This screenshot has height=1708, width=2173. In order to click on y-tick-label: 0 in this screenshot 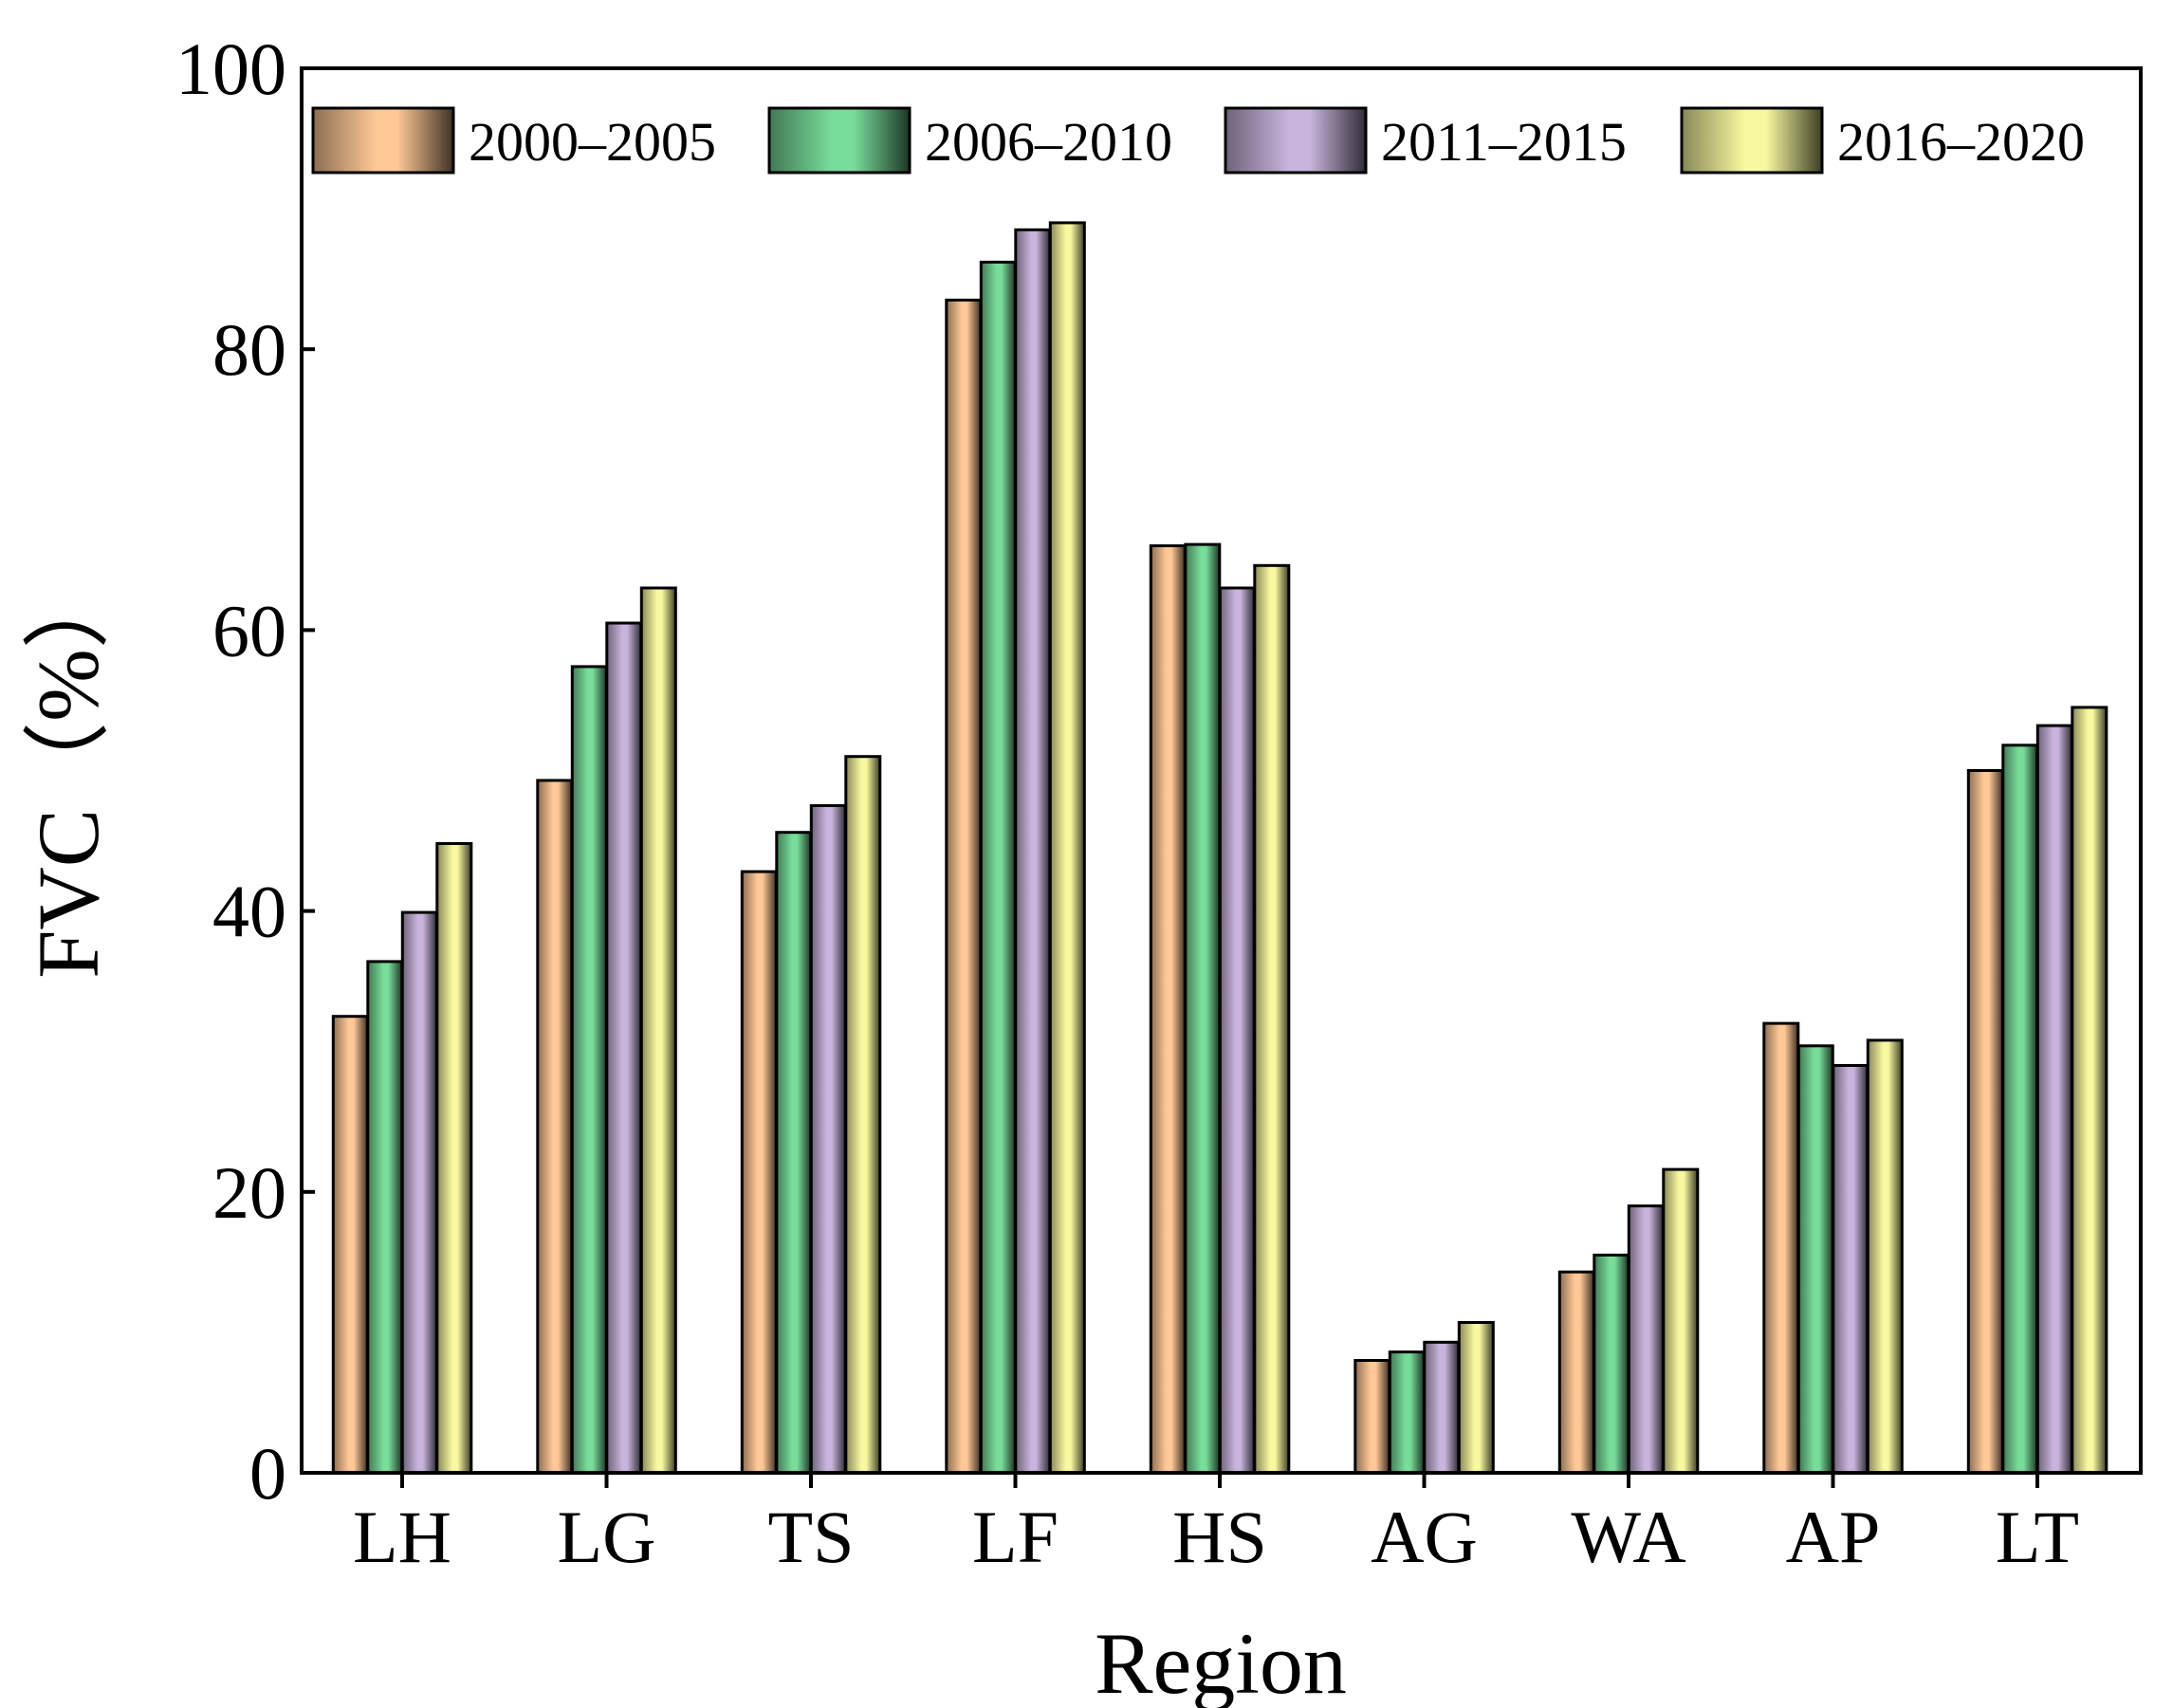, I will do `click(267, 1473)`.